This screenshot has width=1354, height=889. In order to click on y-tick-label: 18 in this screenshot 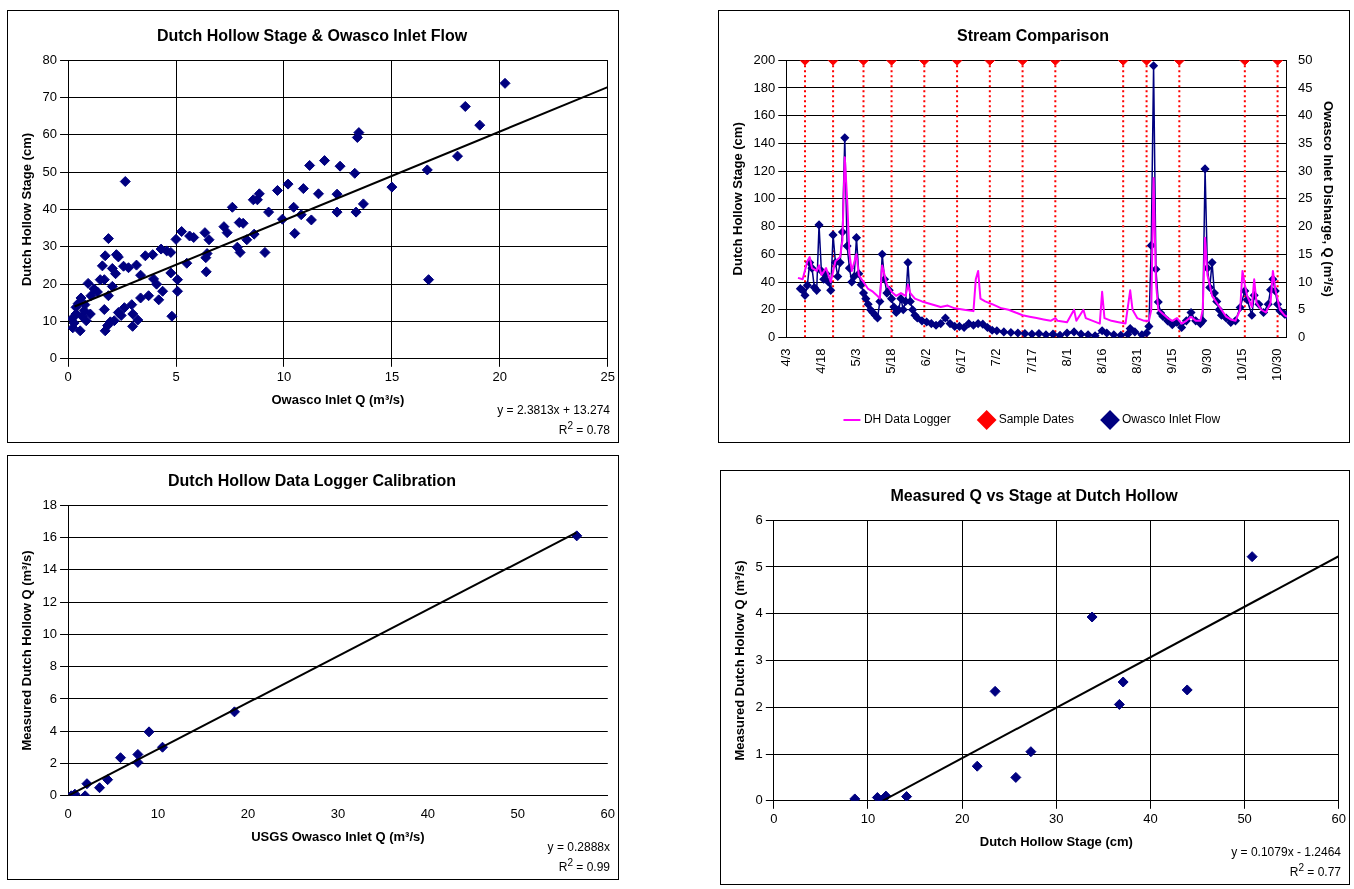, I will do `click(50, 504)`.